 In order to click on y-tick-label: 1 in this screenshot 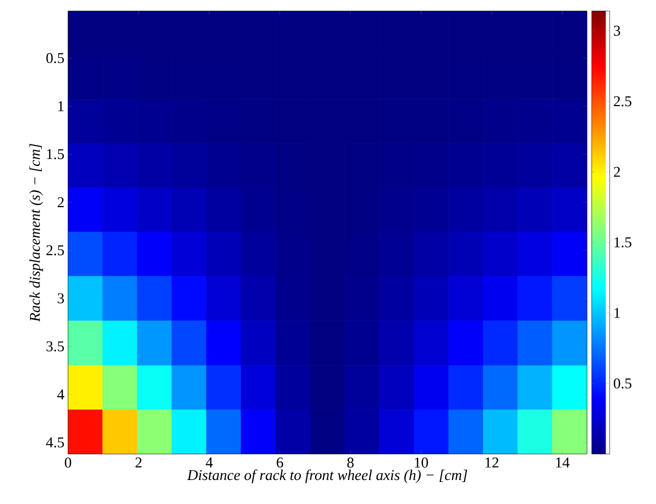, I will do `click(61, 106)`.